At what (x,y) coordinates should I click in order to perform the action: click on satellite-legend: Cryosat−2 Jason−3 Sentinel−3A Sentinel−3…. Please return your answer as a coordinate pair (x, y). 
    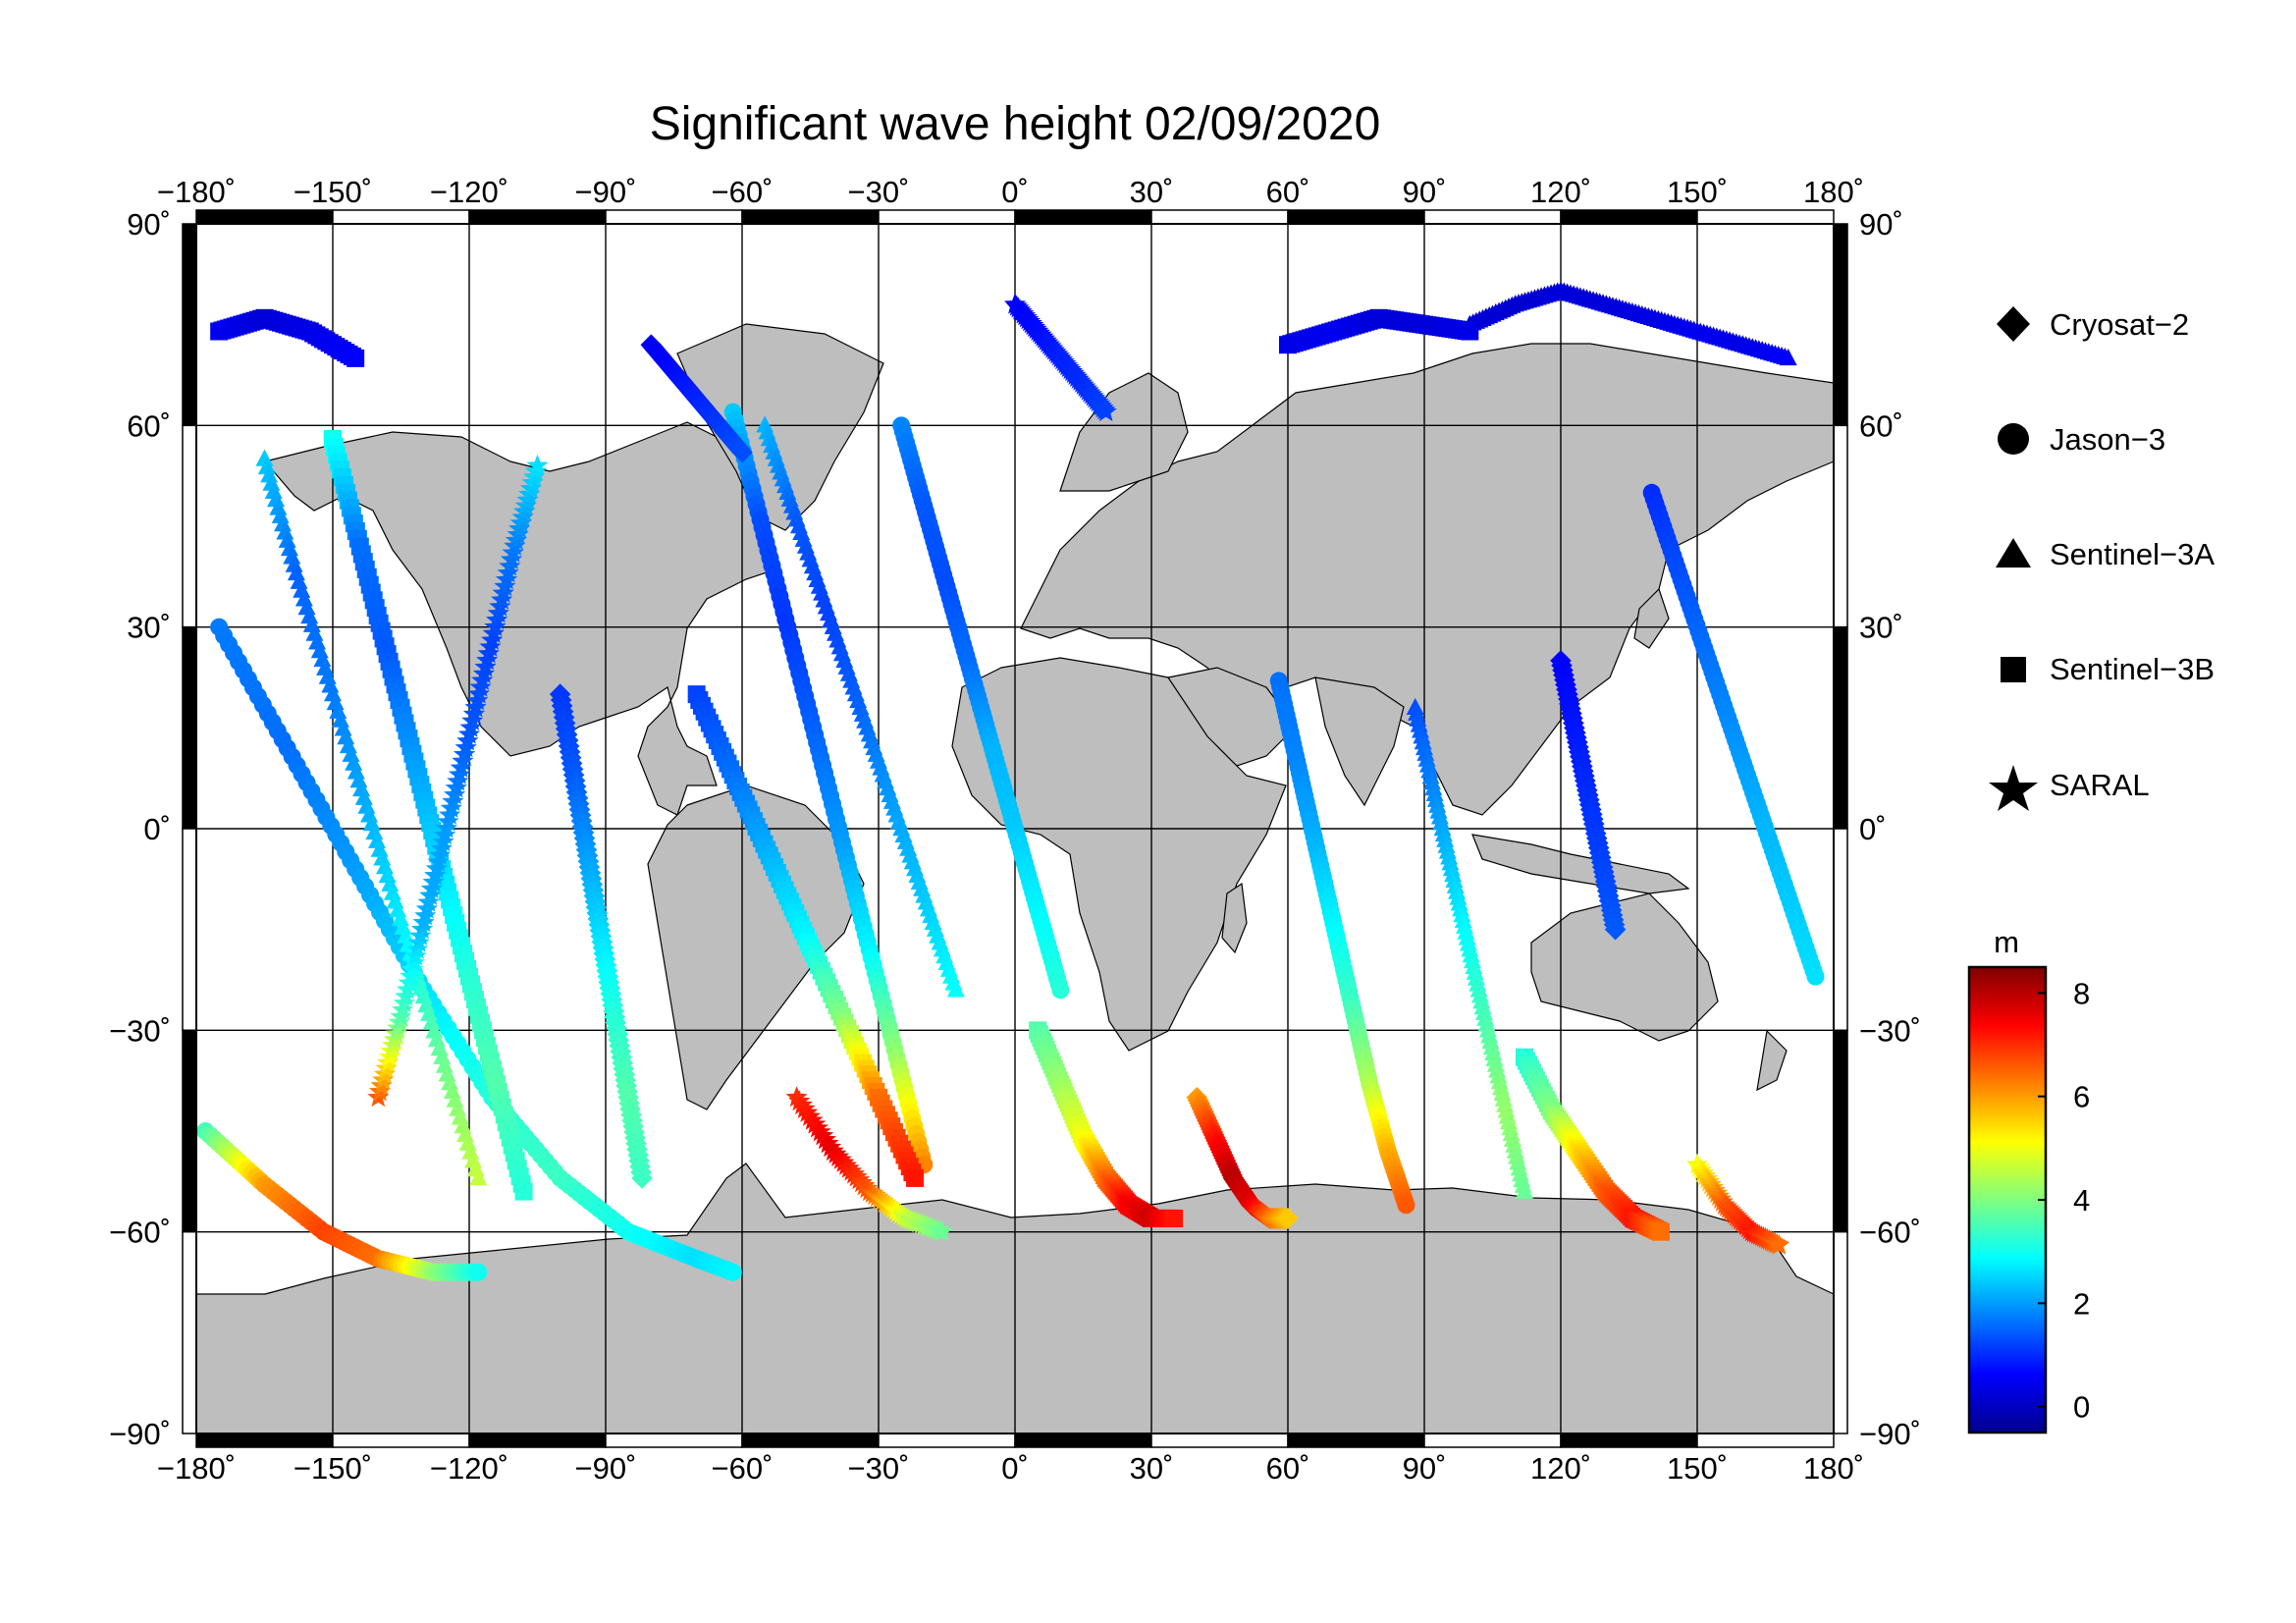
    Looking at the image, I should click on (2102, 559).